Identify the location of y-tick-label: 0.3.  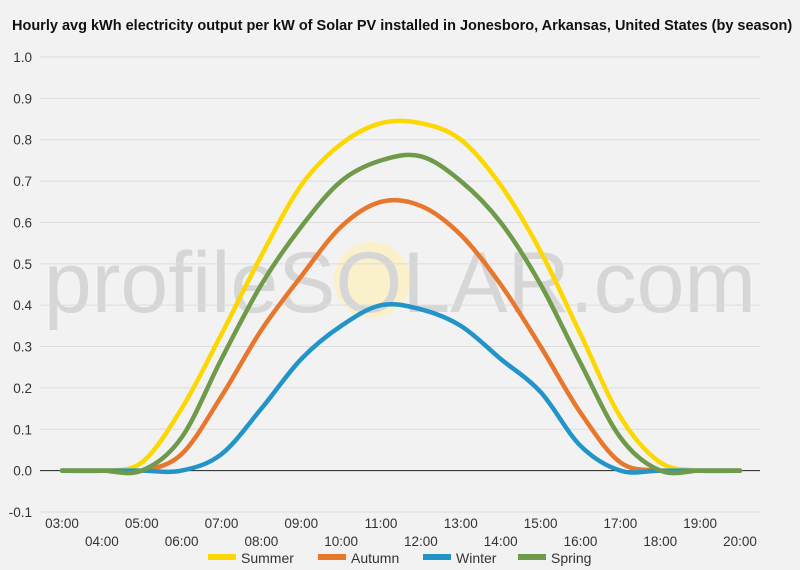
(22, 347).